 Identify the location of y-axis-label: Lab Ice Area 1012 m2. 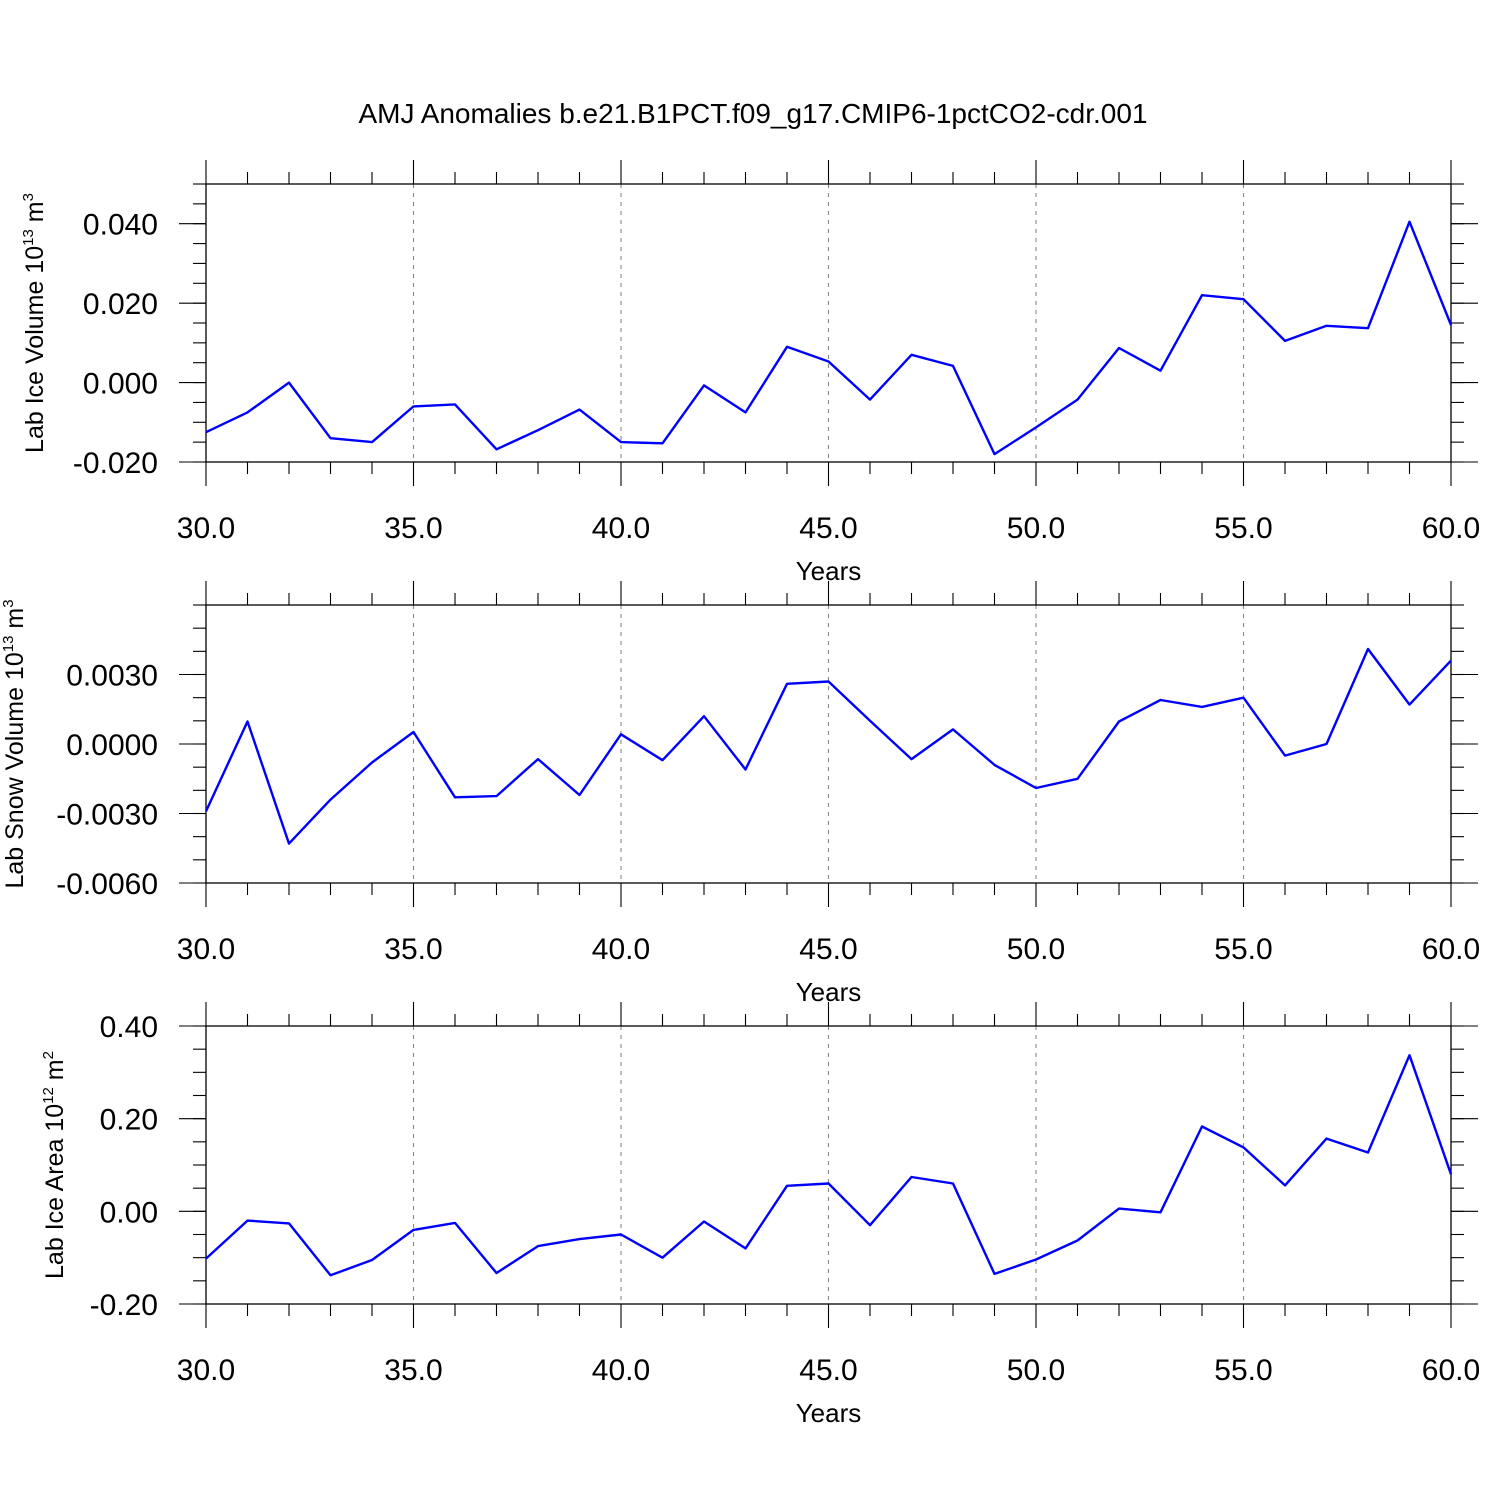
(54, 1165).